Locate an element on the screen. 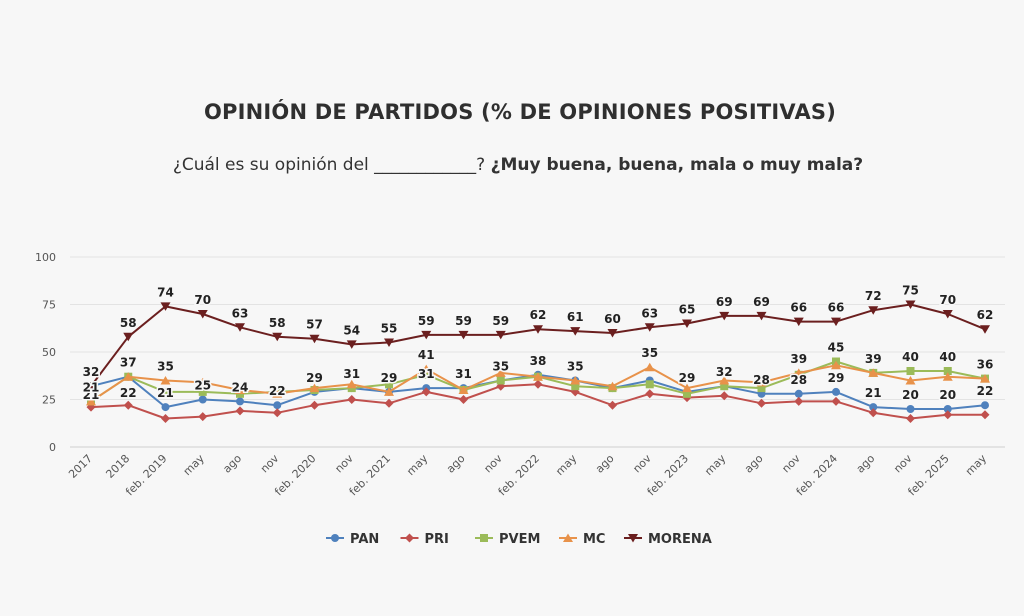  legend-marker-pvem is located at coordinates (484, 538).